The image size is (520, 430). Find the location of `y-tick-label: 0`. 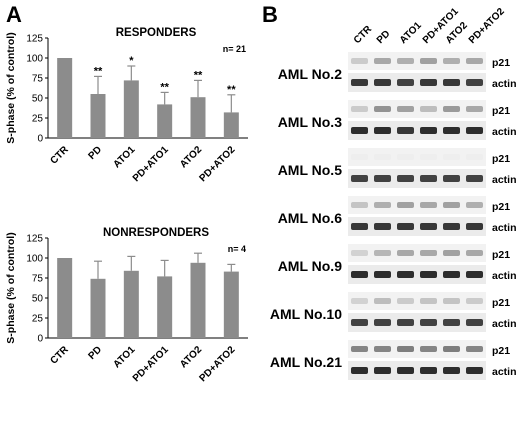

y-tick-label: 0 is located at coordinates (40, 139).